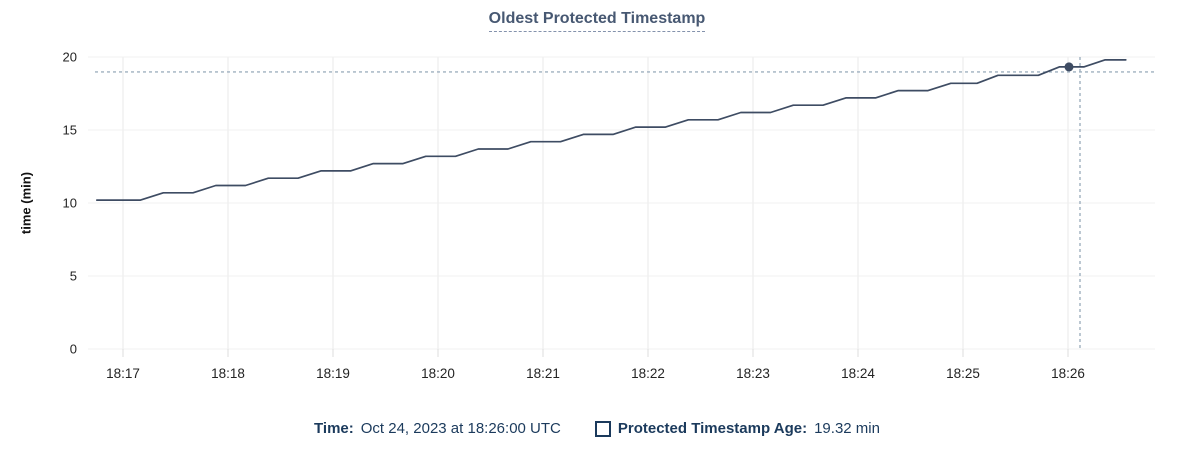 Image resolution: width=1194 pixels, height=466 pixels. What do you see at coordinates (1068, 373) in the screenshot?
I see `x-tick-label: 18:26` at bounding box center [1068, 373].